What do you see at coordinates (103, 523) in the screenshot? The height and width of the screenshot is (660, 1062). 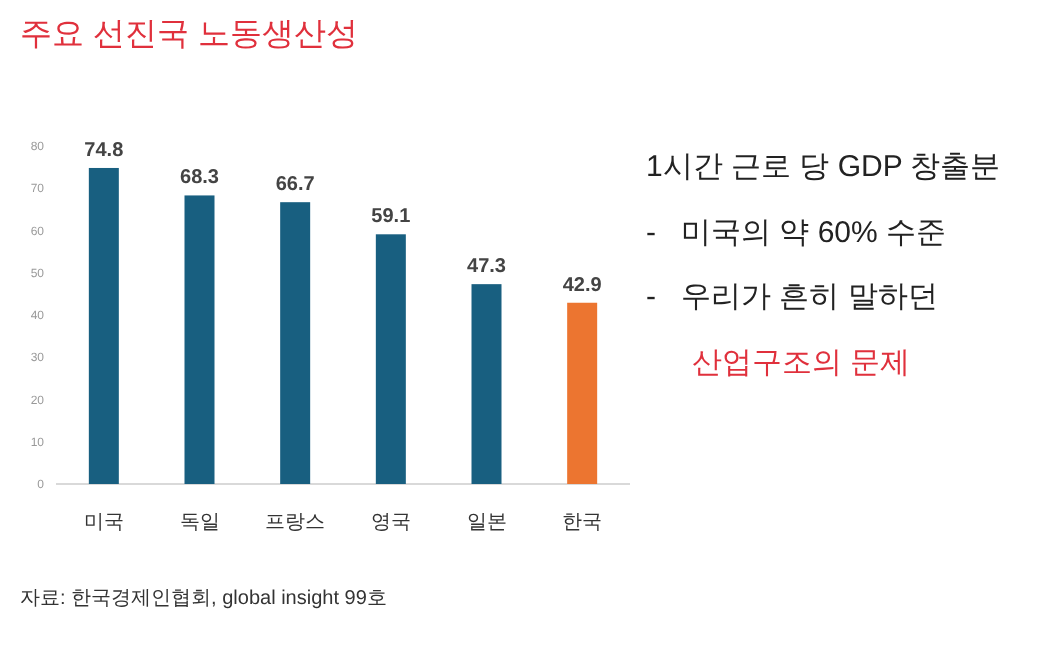 I see `x-tick-label: 미국` at bounding box center [103, 523].